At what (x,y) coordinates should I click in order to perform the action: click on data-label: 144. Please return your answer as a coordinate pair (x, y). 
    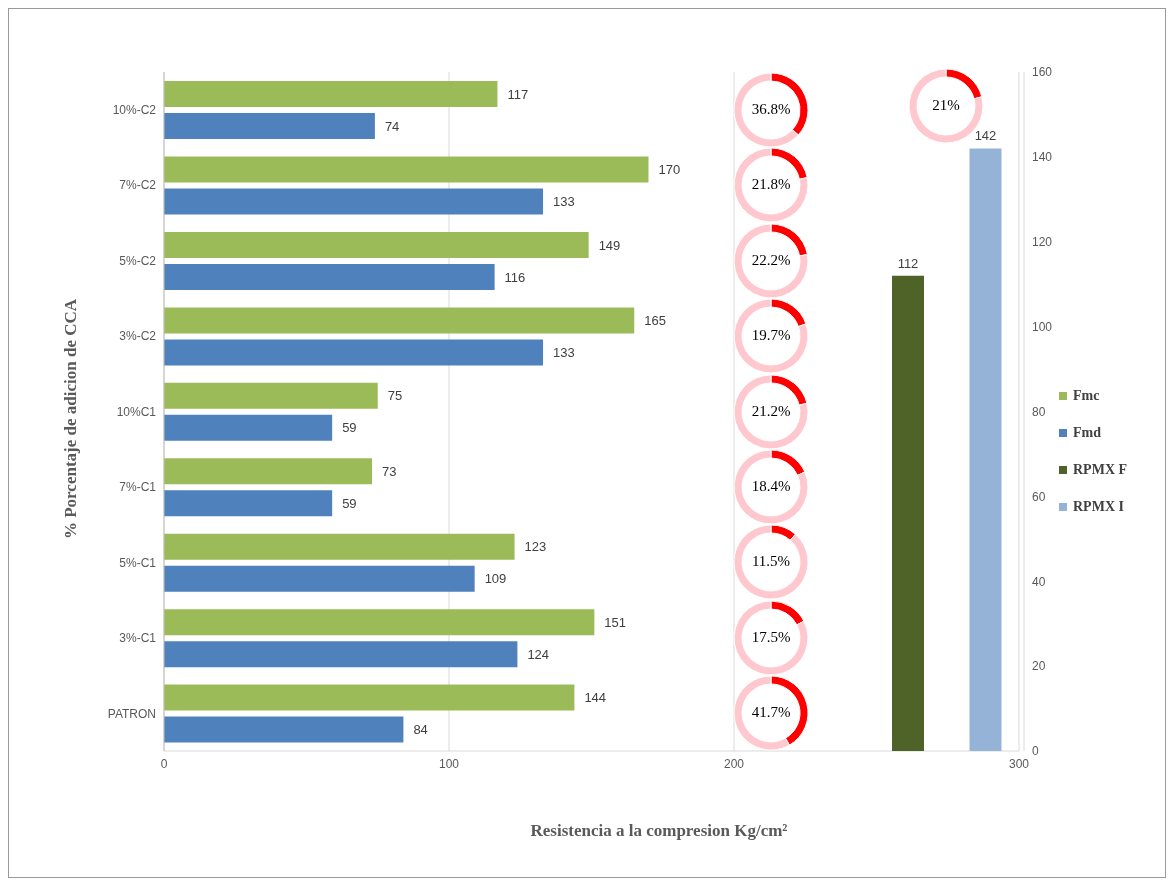
    Looking at the image, I should click on (595, 698).